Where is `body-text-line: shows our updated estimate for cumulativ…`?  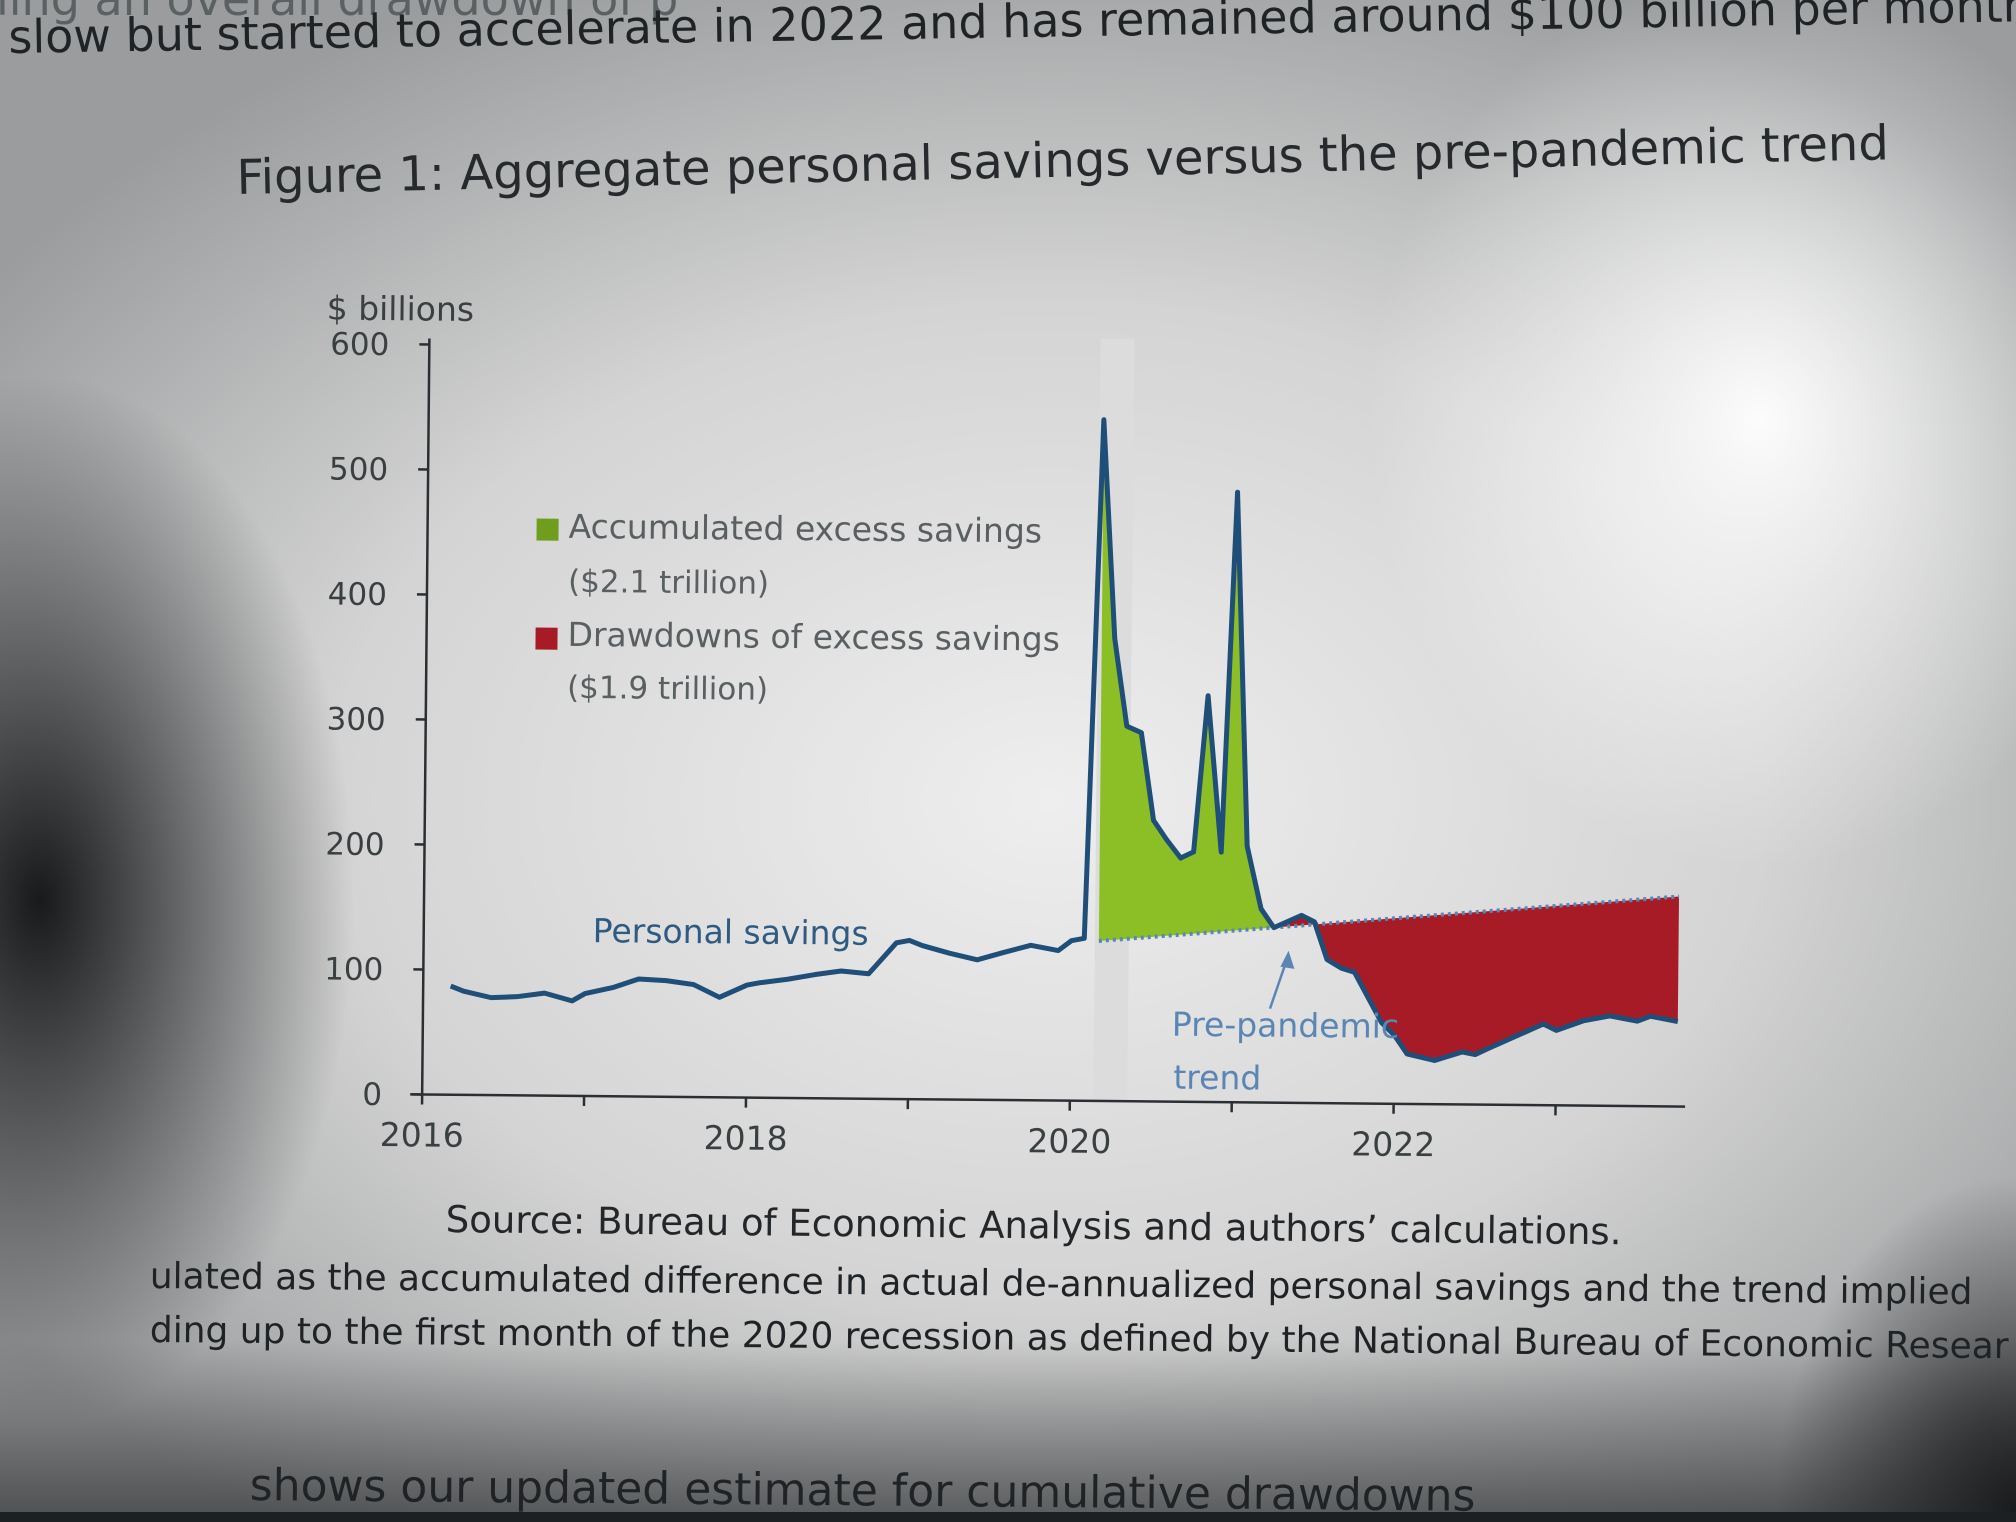
body-text-line: shows our updated estimate for cumulativ… is located at coordinates (863, 1491).